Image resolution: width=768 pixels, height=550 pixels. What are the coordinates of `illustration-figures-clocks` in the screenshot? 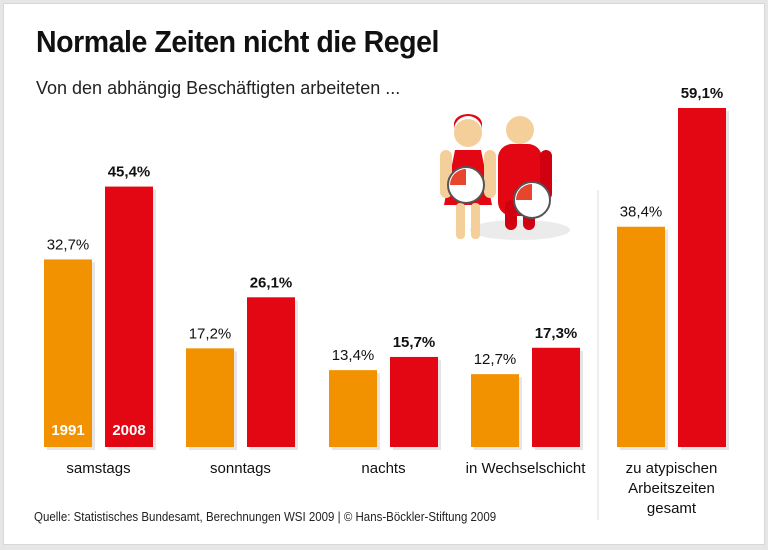 It's located at (505, 177).